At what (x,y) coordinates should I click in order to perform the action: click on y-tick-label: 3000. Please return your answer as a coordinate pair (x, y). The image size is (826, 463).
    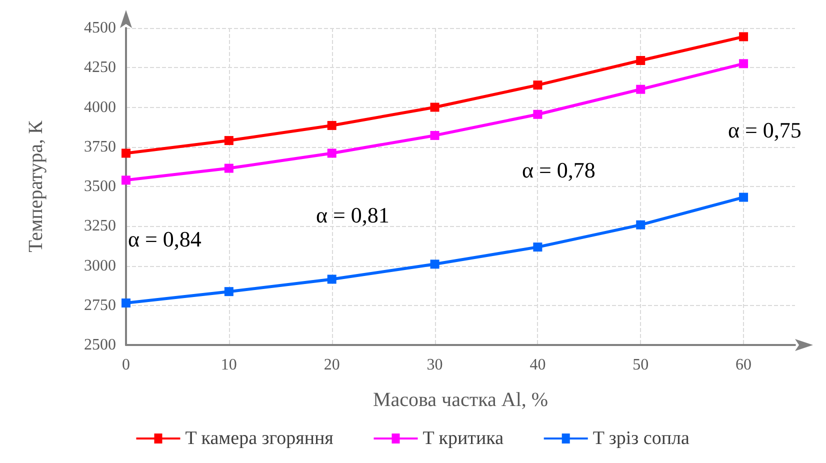
    Looking at the image, I should click on (100, 265).